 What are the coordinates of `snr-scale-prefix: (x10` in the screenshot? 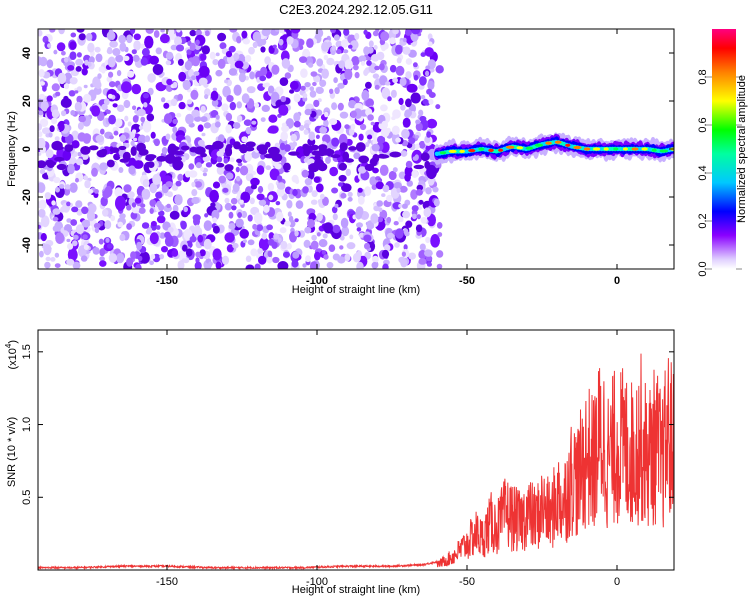 It's located at (13, 358).